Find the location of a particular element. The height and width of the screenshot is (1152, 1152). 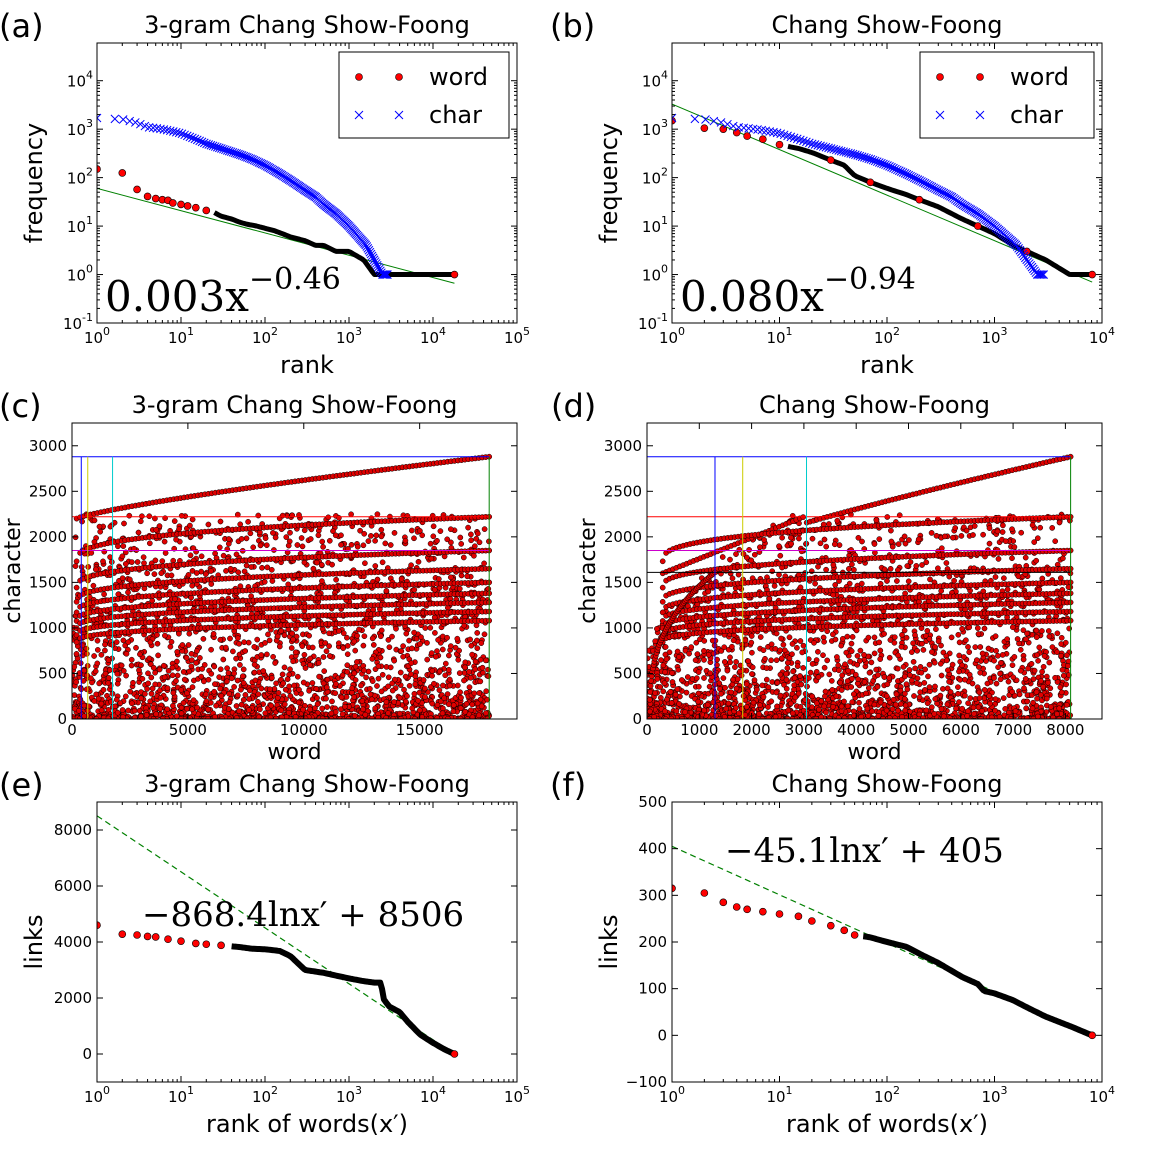

y-tick-label: 3000 is located at coordinates (48, 446).